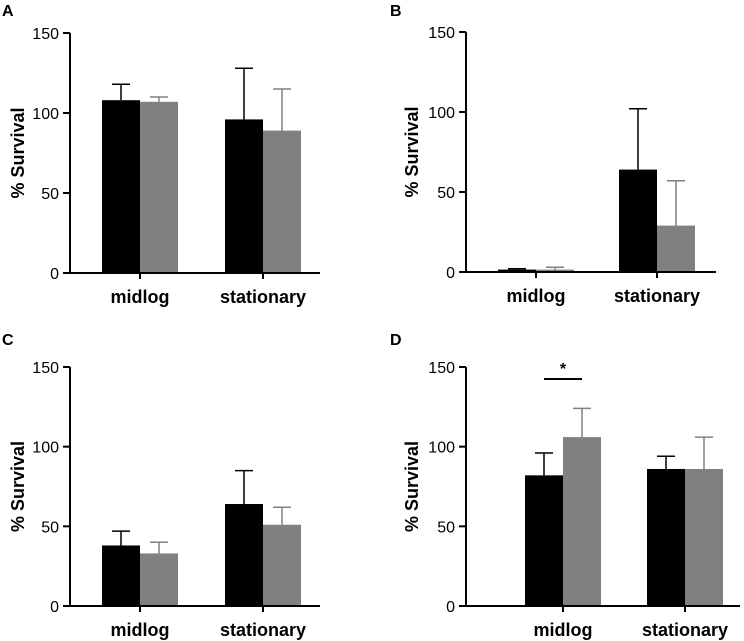  What do you see at coordinates (396, 11) in the screenshot?
I see `panel-label: B` at bounding box center [396, 11].